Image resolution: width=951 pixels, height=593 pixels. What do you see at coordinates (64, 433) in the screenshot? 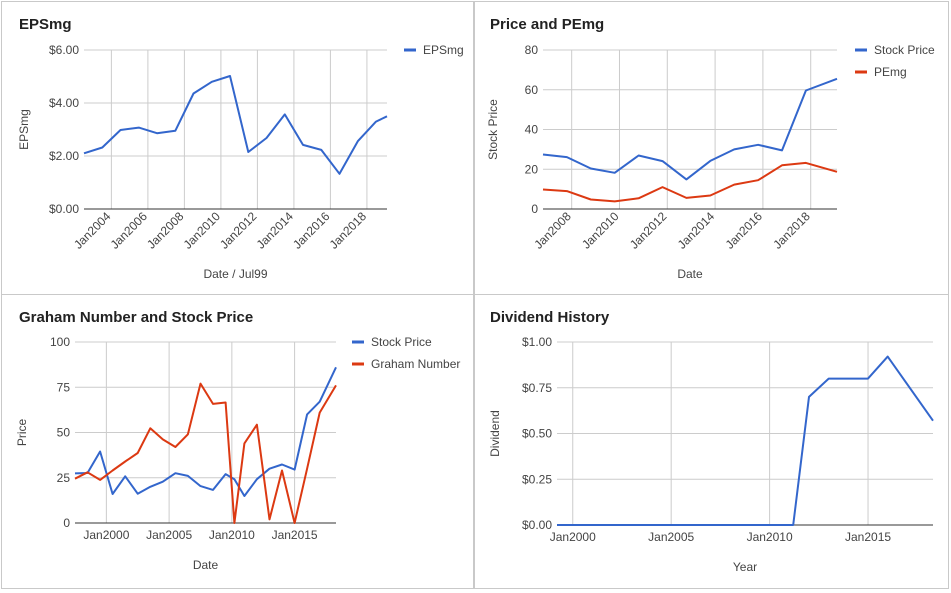
I see `graham-y-tick-label: 50` at bounding box center [64, 433].